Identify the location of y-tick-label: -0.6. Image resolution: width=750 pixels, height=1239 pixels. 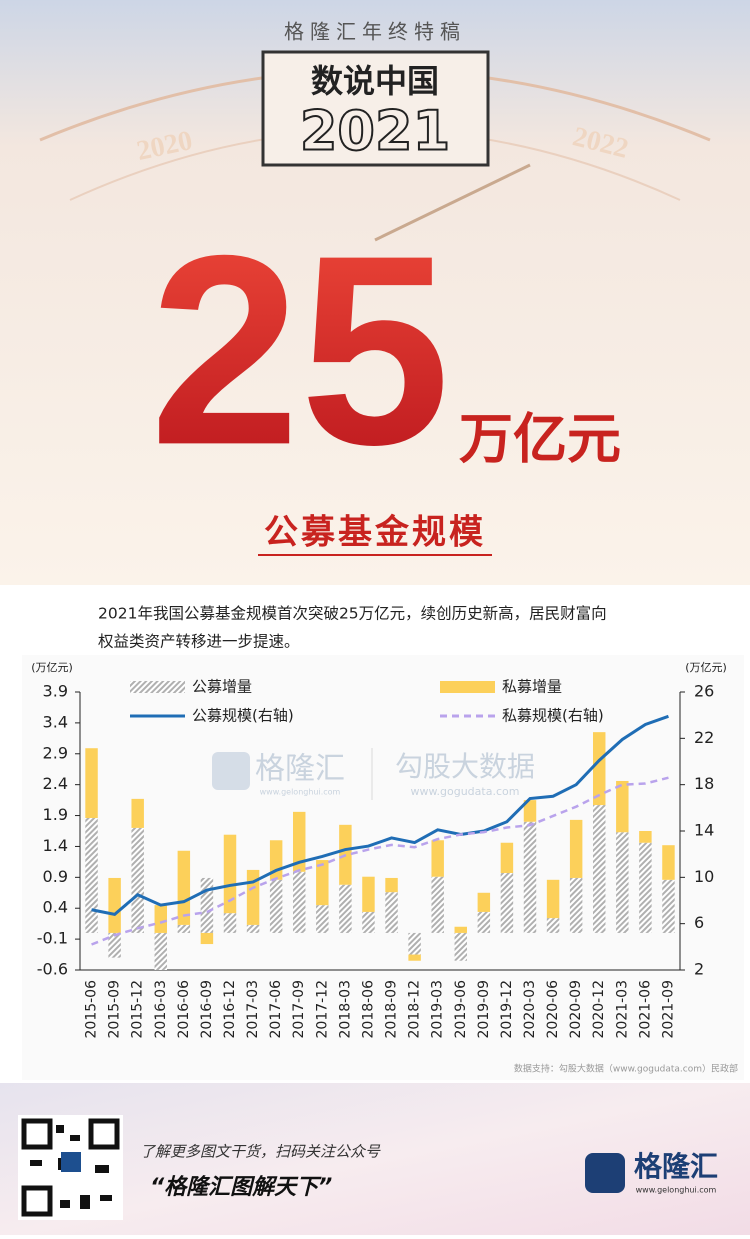
(52, 969).